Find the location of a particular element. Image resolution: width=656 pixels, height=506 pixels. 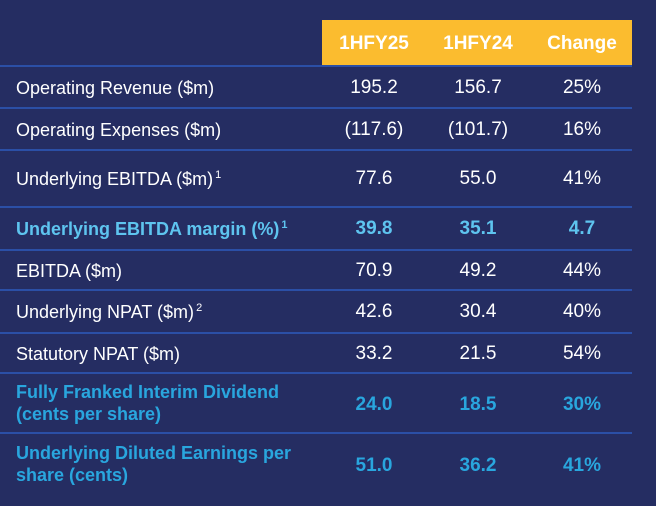

row-label-line1: Underlying Diluted Earnings per is located at coordinates (154, 453).